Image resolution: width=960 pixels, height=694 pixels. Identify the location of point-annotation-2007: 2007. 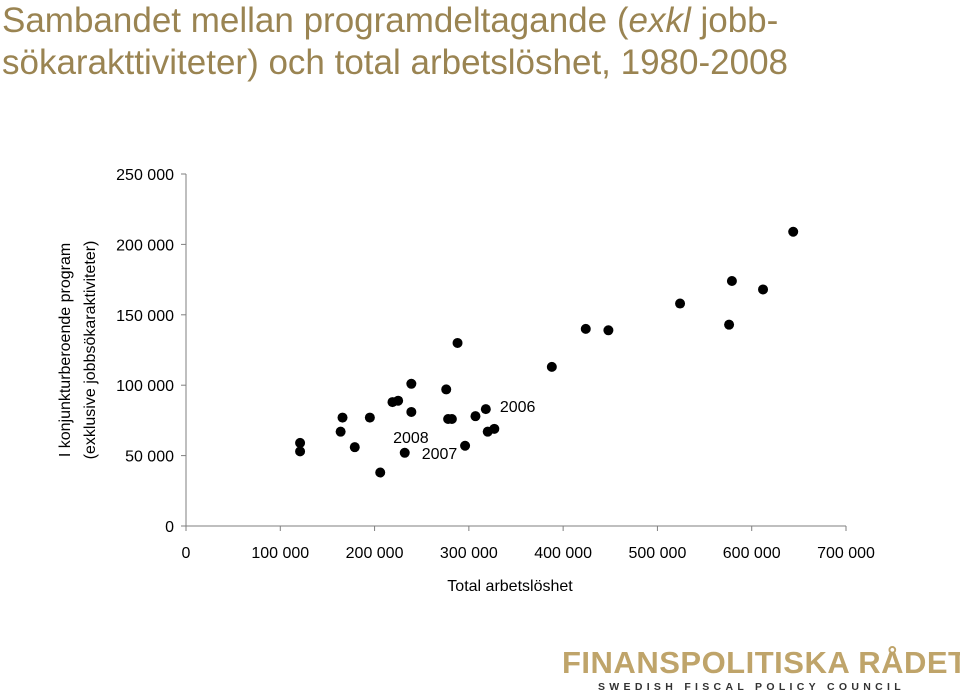
(440, 454).